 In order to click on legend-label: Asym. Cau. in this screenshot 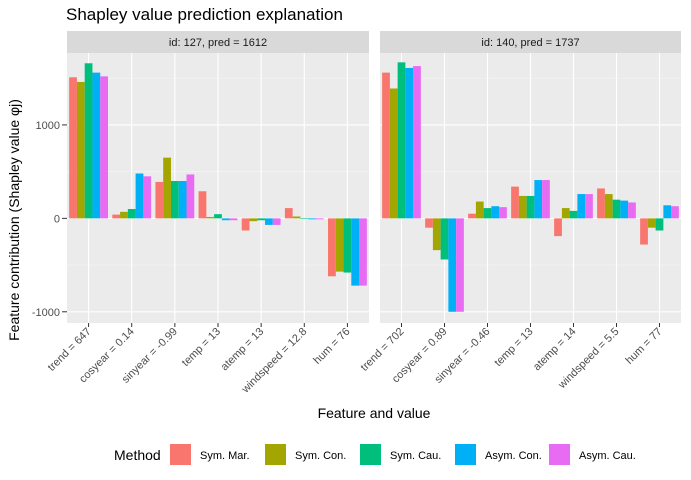, I will do `click(607, 456)`.